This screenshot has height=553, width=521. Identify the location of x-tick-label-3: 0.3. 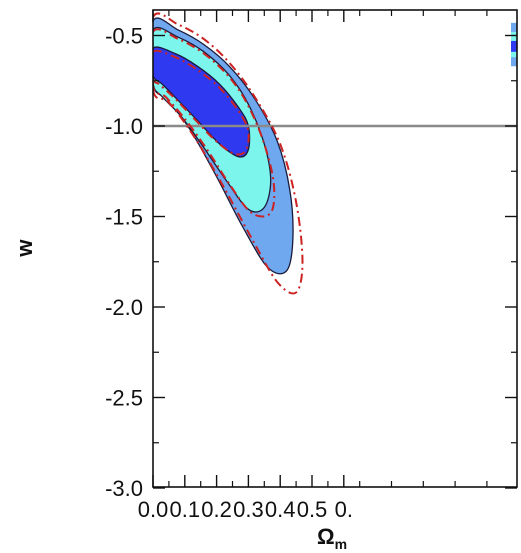
(248, 509).